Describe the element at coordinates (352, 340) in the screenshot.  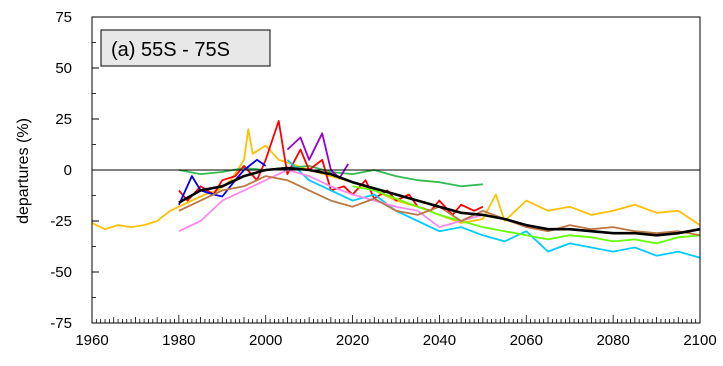
I see `x-tick-label: 2020` at that location.